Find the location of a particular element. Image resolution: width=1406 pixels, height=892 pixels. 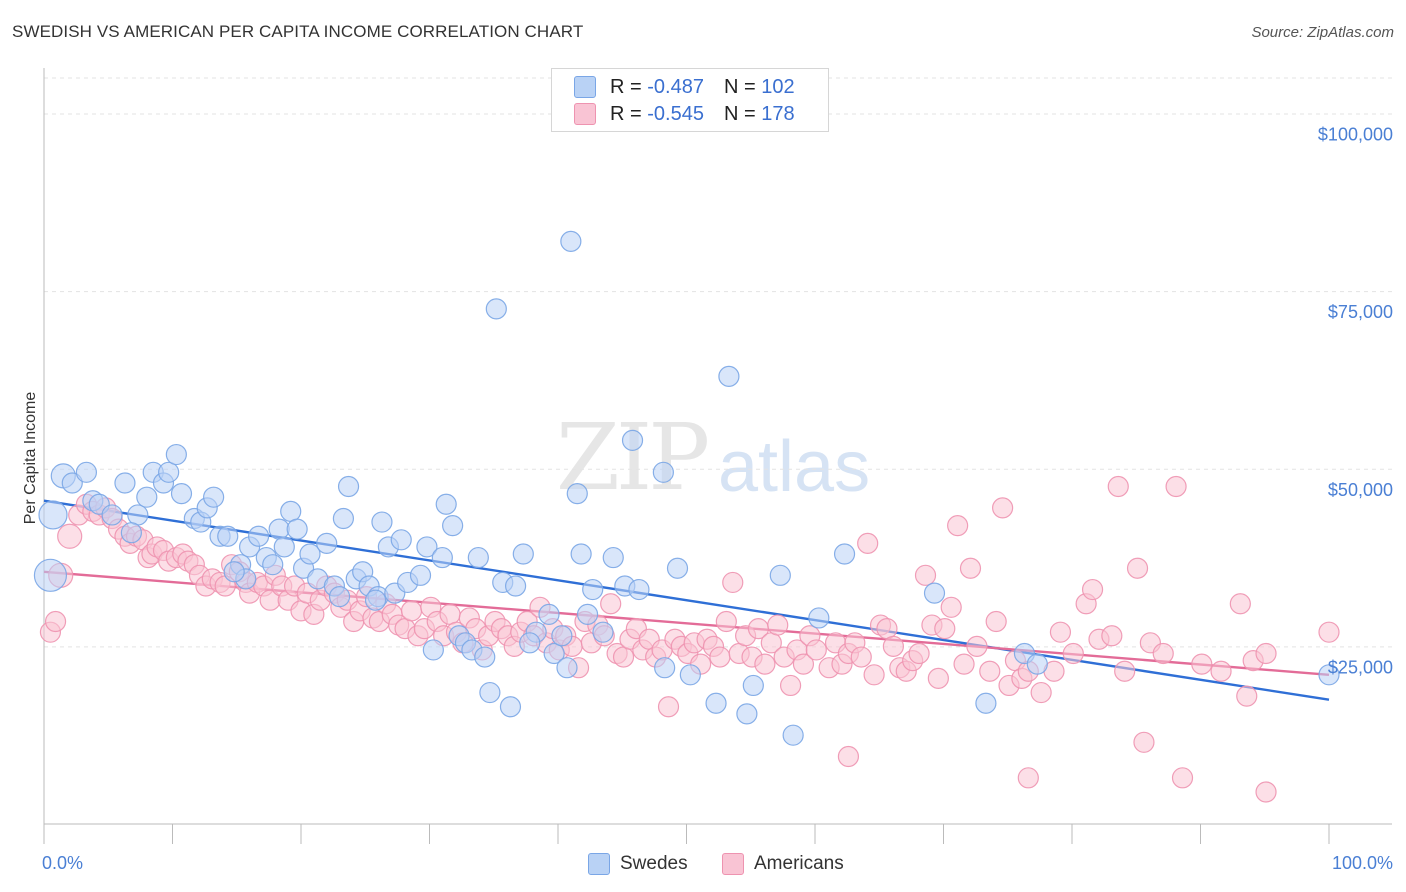

n-label: N = is located at coordinates (739, 113).